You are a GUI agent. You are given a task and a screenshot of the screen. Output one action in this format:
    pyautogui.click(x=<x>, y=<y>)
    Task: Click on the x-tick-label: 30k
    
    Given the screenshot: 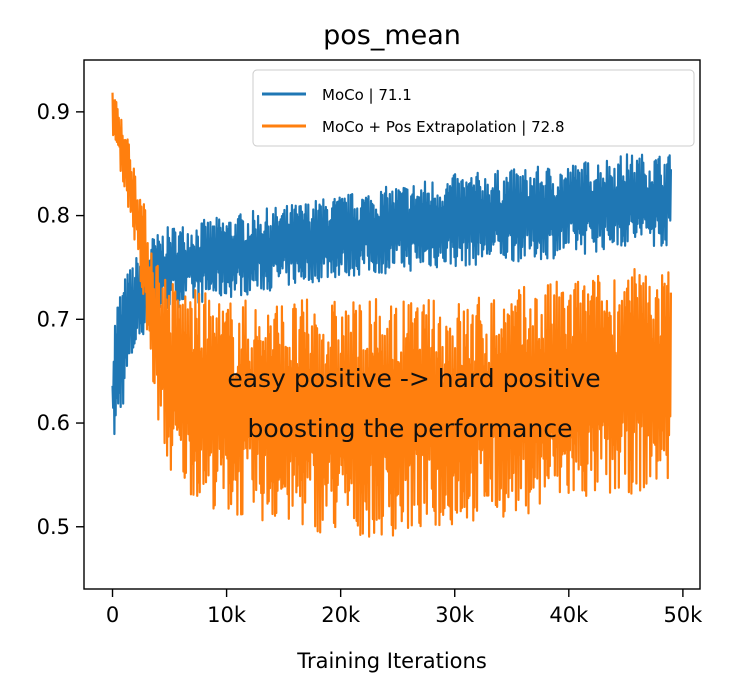 What is the action you would take?
    pyautogui.click(x=455, y=615)
    